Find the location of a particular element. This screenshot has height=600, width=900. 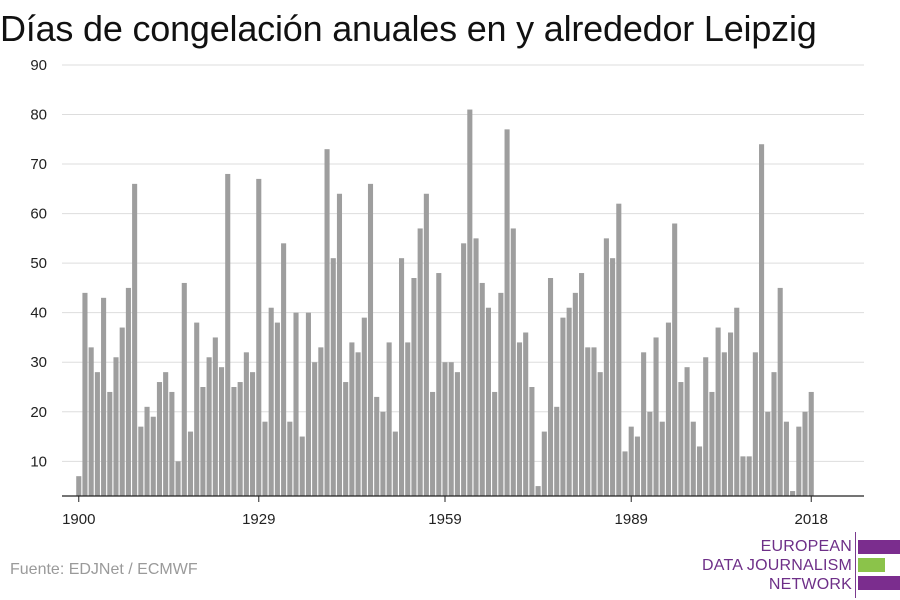

bar-2016 is located at coordinates (799, 461).